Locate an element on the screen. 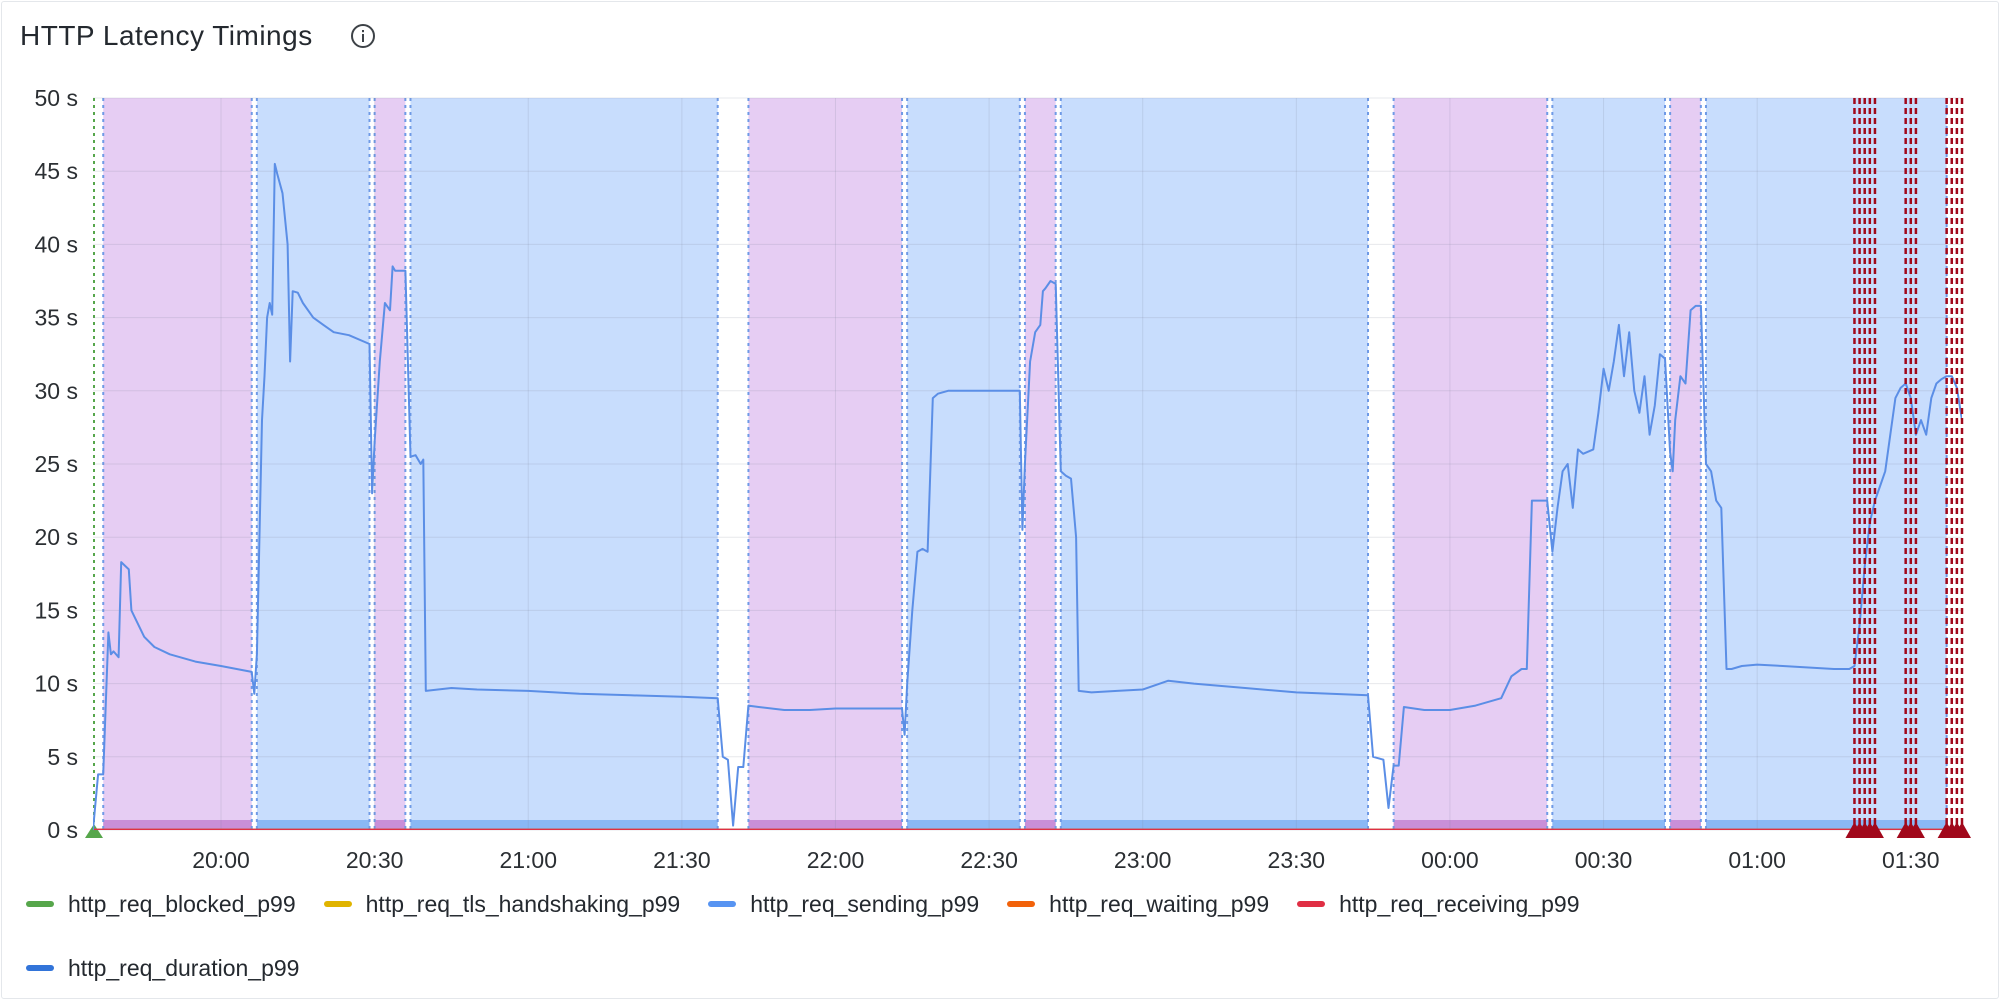 Image resolution: width=2000 pixels, height=1000 pixels. start-marker-triangle is located at coordinates (94, 831).